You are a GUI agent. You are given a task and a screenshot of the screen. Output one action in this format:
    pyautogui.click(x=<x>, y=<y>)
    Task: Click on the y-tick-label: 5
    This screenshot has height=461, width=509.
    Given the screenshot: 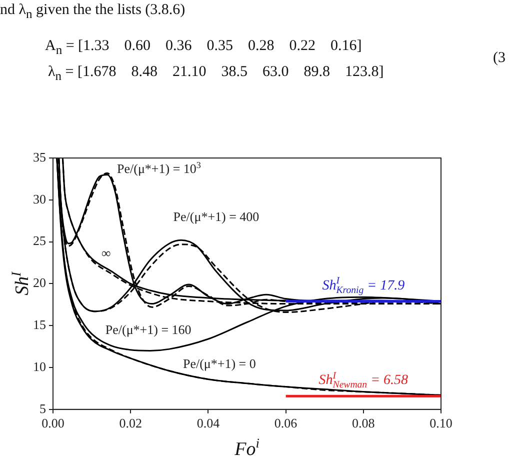 What is the action you would take?
    pyautogui.click(x=43, y=408)
    